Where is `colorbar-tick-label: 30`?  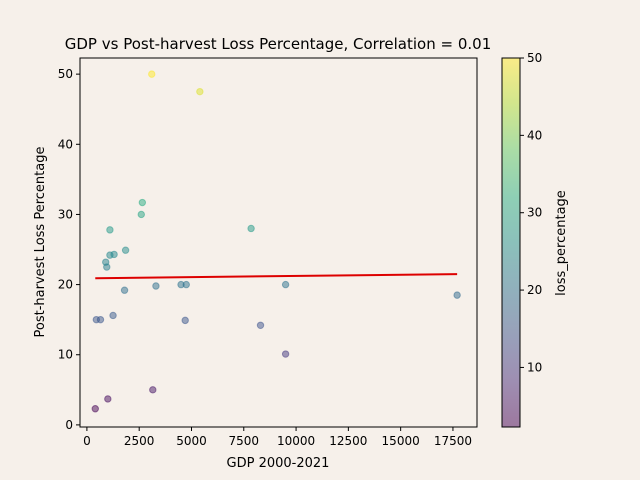
colorbar-tick-label: 30 is located at coordinates (534, 213).